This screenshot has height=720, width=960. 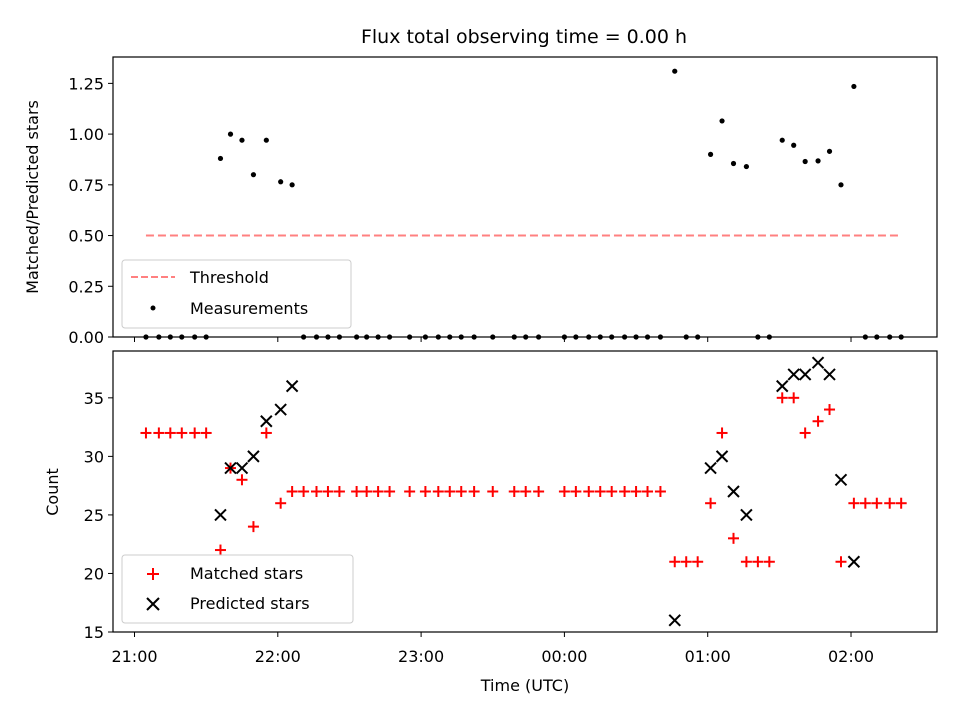 I want to click on top-legend: Threshold Measurements, so click(x=236, y=294).